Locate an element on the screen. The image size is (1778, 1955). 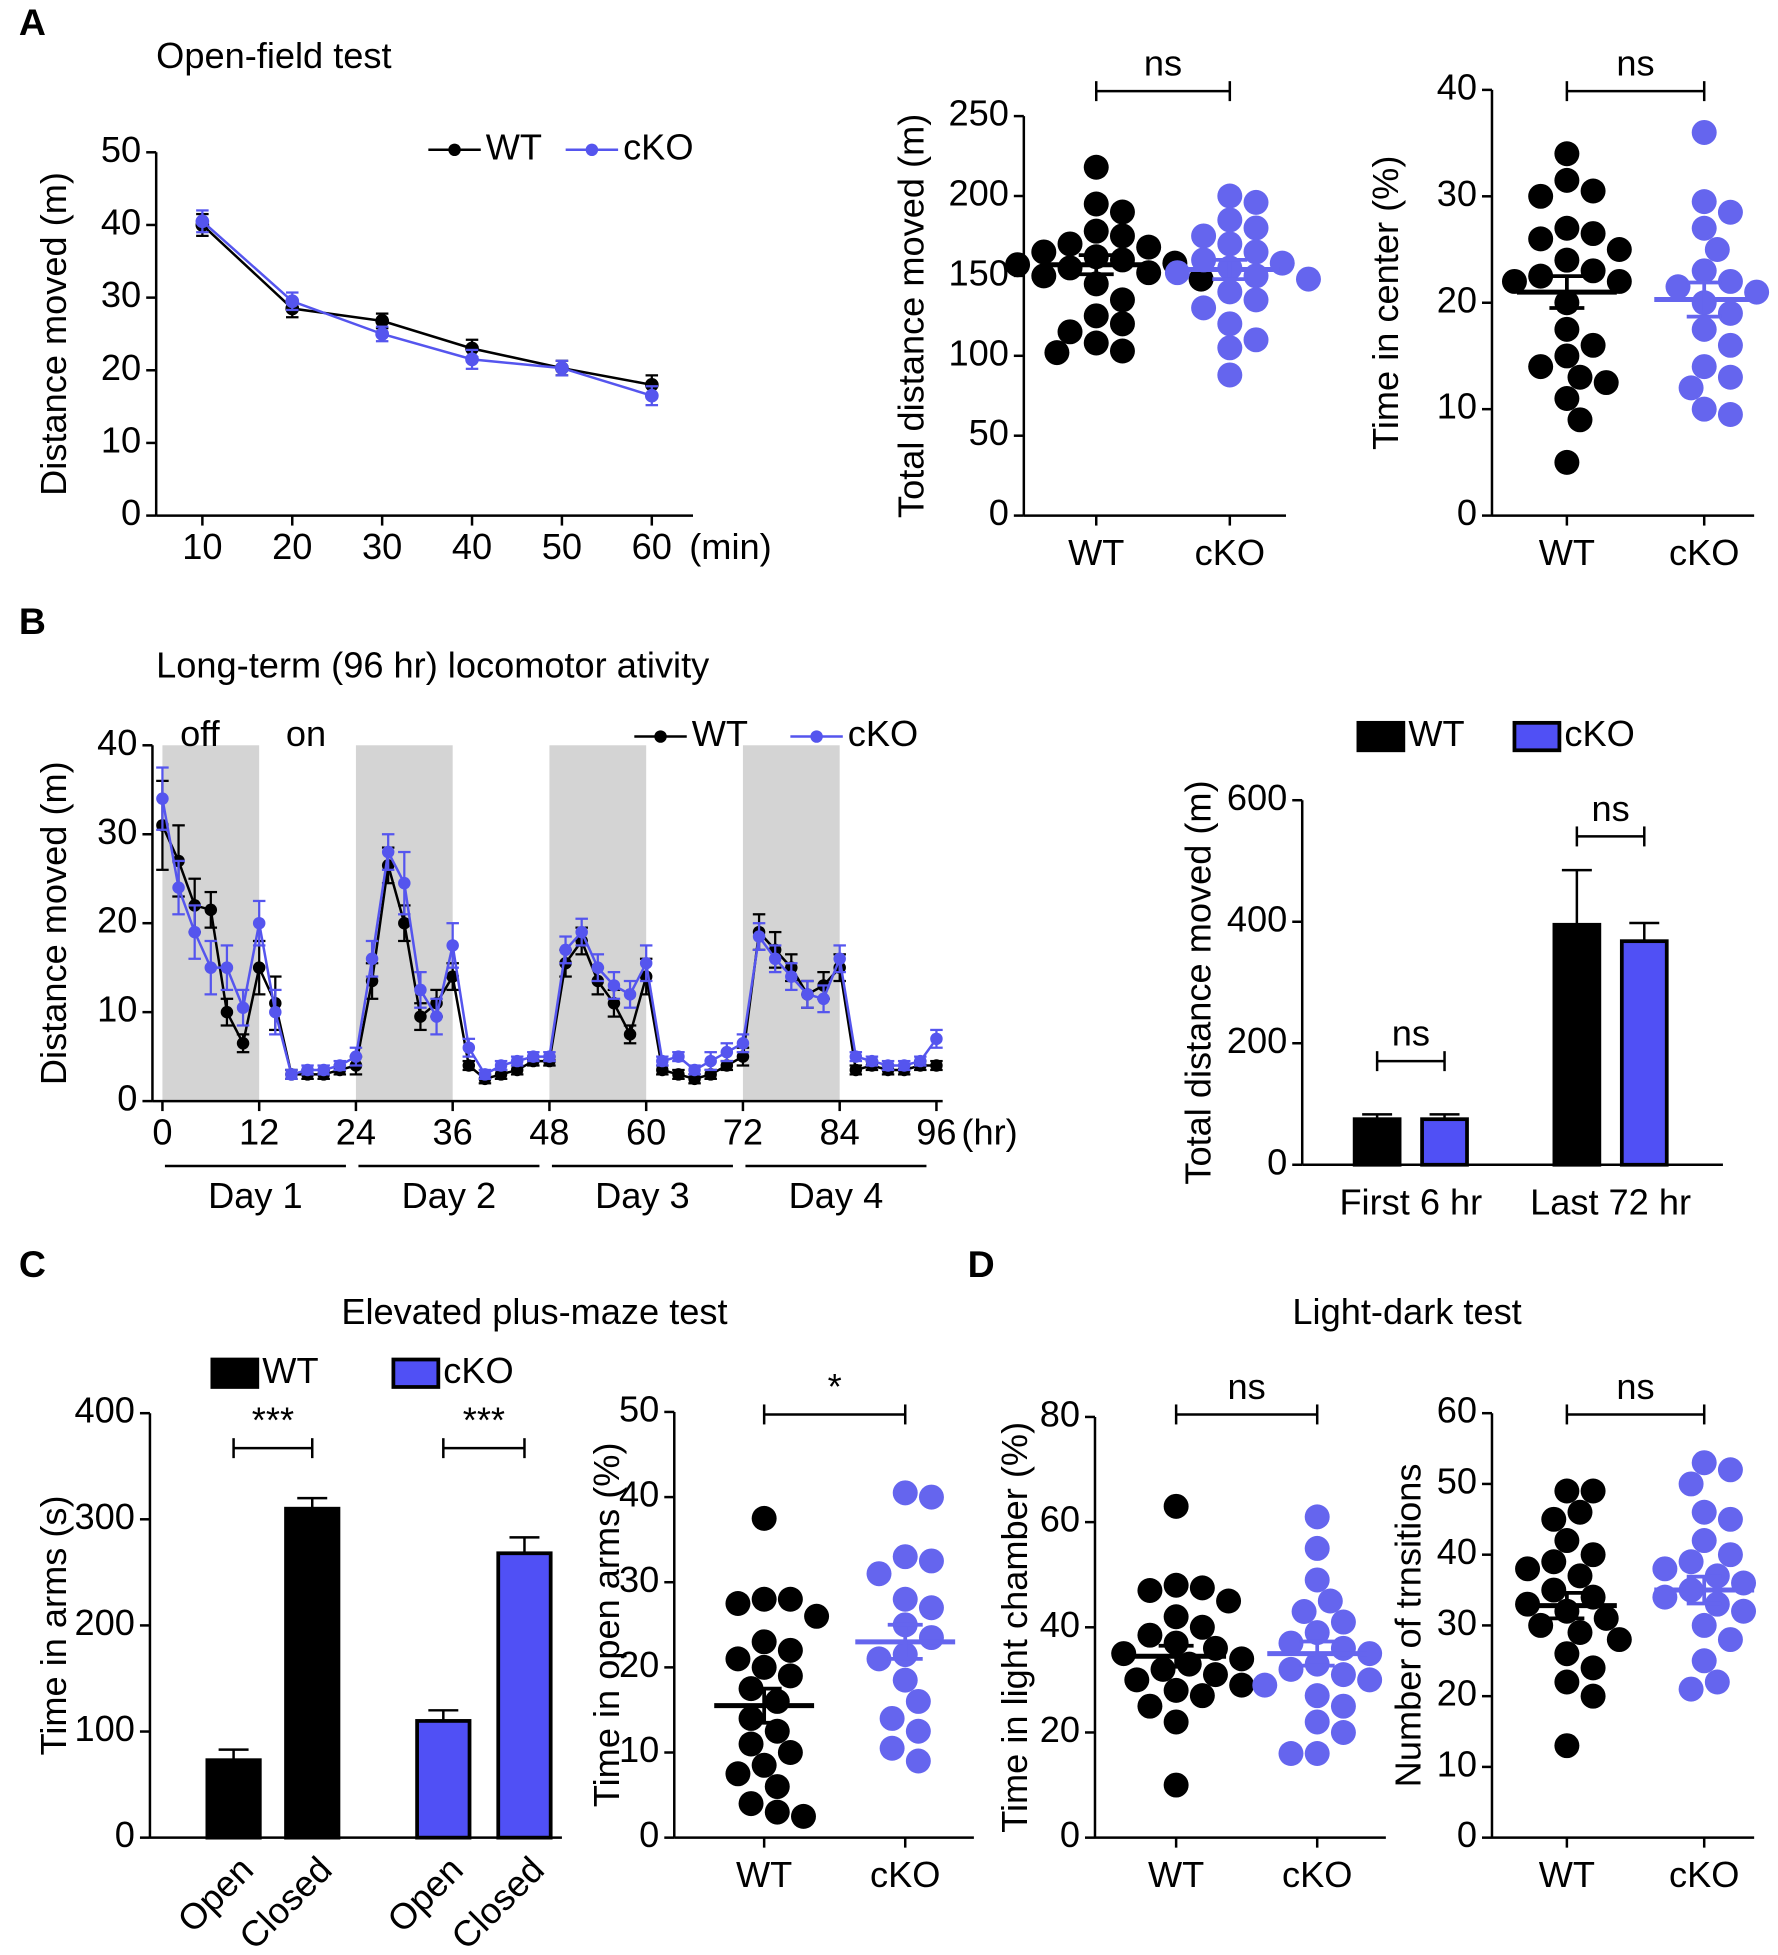
x-tick-label: 48 is located at coordinates (549, 1131).